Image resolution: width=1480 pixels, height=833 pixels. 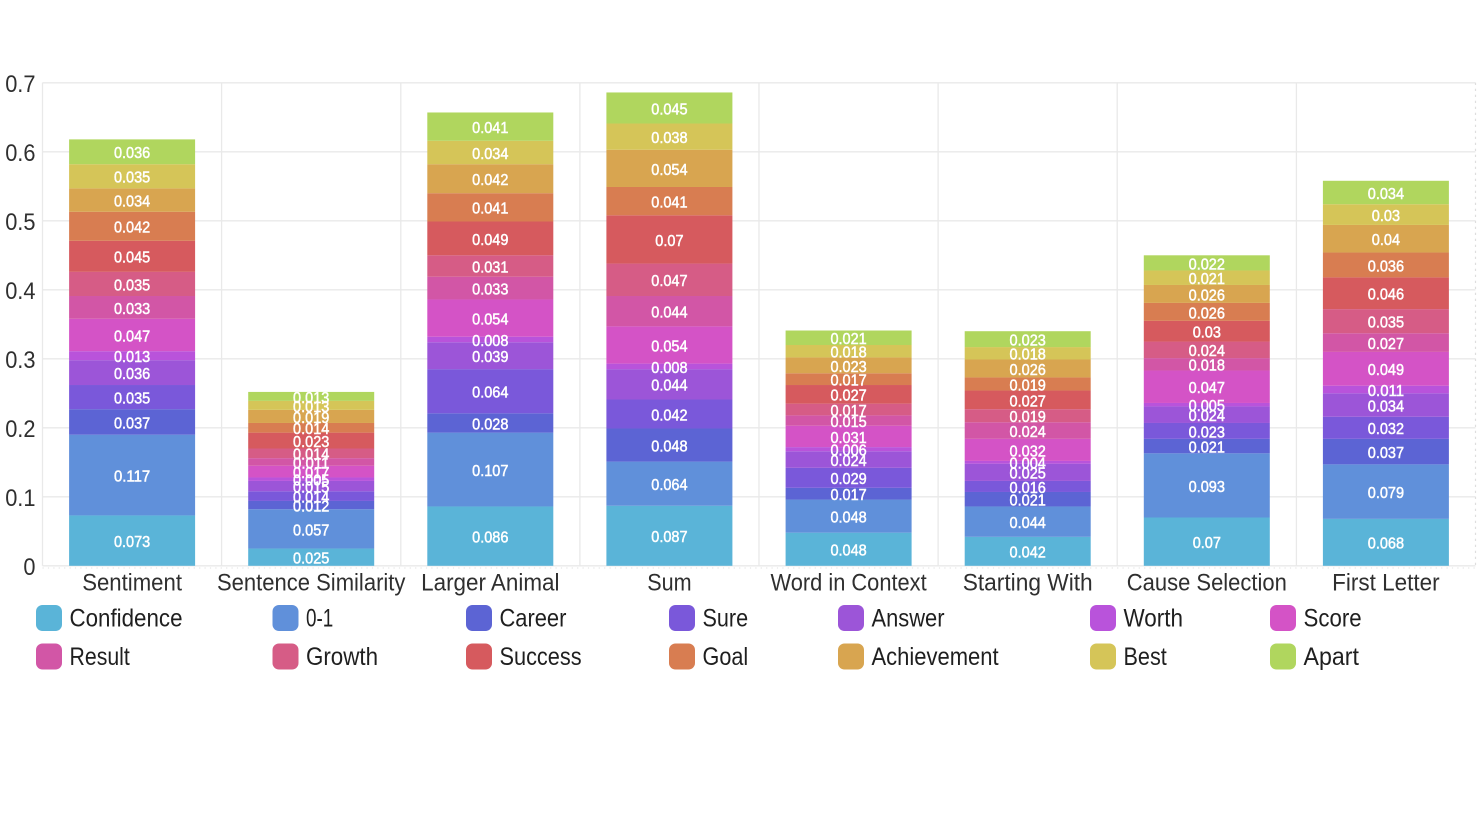 What do you see at coordinates (1154, 619) in the screenshot?
I see `svg-text: Worth` at bounding box center [1154, 619].